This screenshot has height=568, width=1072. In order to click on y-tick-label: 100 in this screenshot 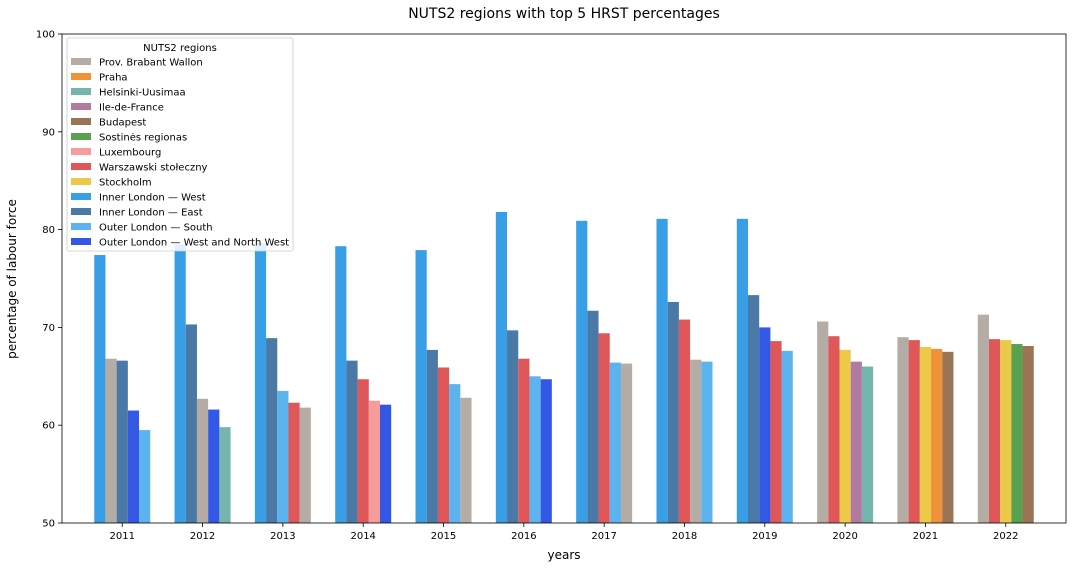, I will do `click(45, 35)`.